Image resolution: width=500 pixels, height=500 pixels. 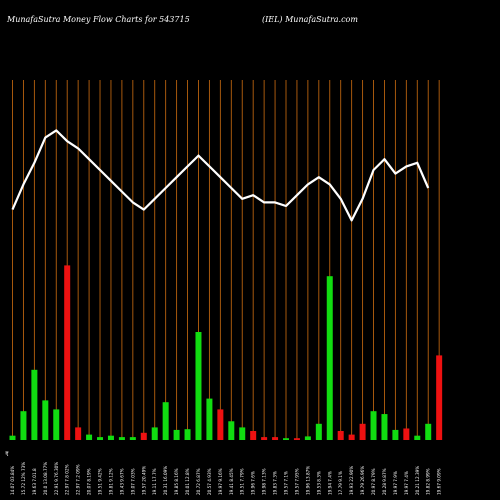 I want to click on x-tick-label: 19.51 9.42%, so click(x=100, y=481).